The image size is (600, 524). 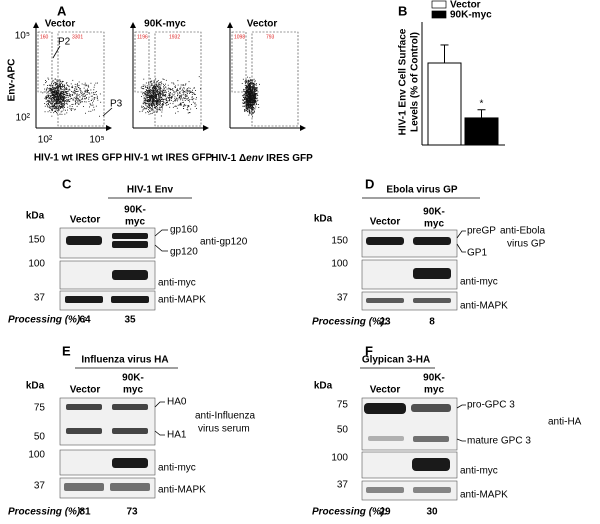 What do you see at coordinates (262, 24) in the screenshot?
I see `plot-title: Vector` at bounding box center [262, 24].